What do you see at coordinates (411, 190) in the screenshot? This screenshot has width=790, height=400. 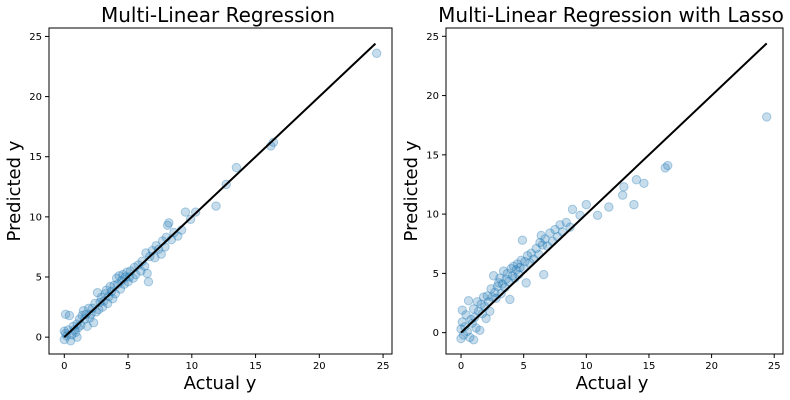 I see `y-axis-label: Predicted y` at bounding box center [411, 190].